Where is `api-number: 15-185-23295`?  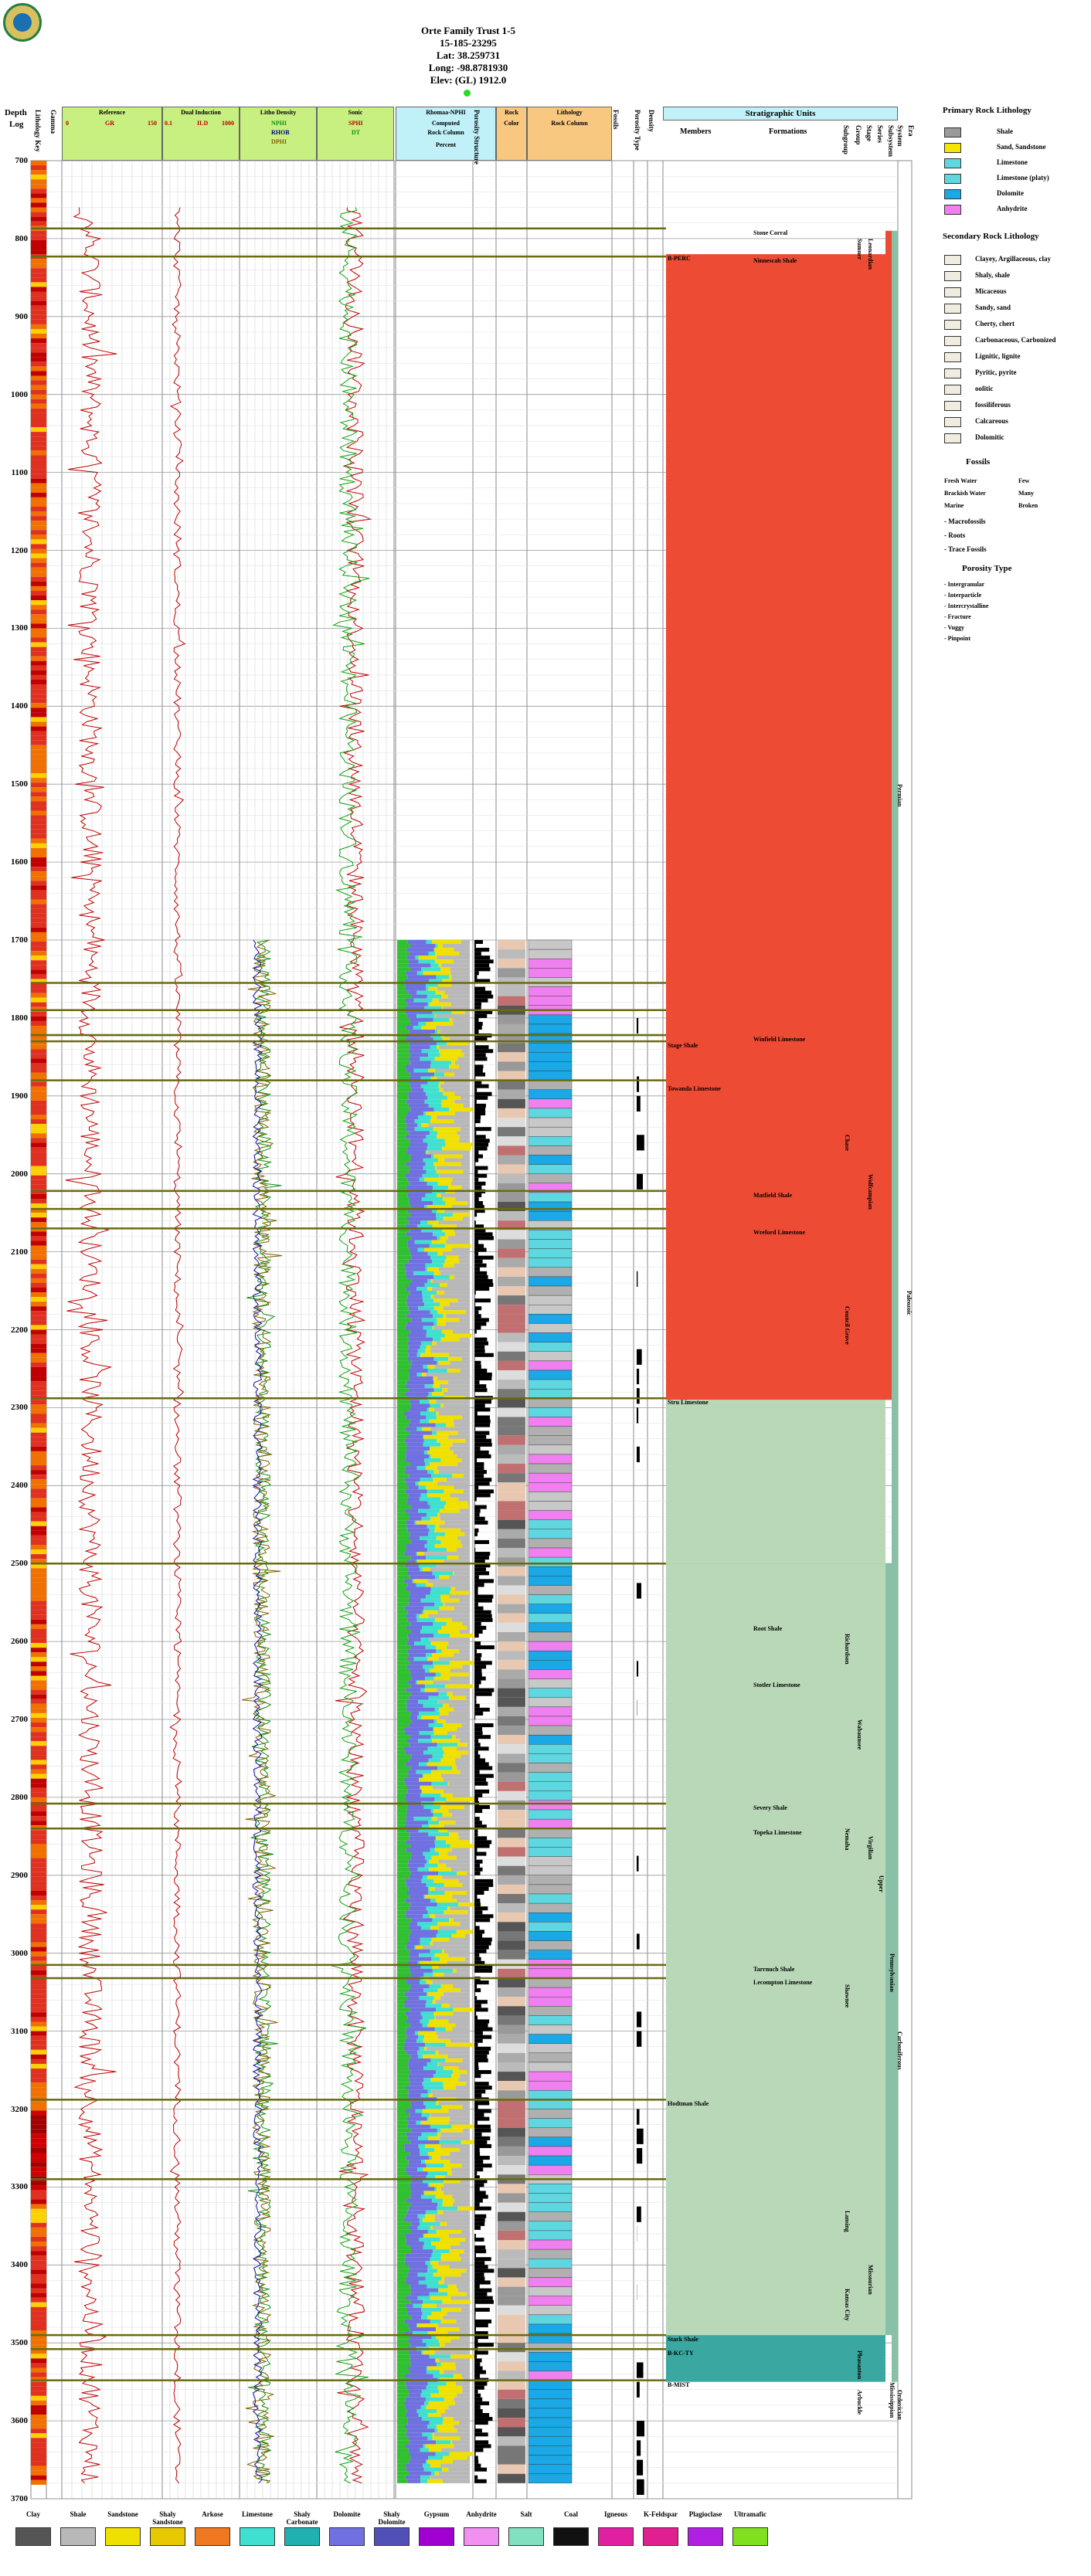 api-number: 15-185-23295 is located at coordinates (468, 43).